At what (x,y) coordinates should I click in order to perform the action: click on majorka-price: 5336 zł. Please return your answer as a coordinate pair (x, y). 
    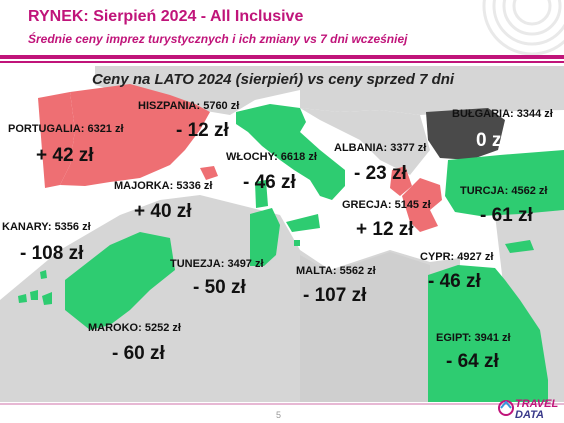
    Looking at the image, I should click on (194, 186).